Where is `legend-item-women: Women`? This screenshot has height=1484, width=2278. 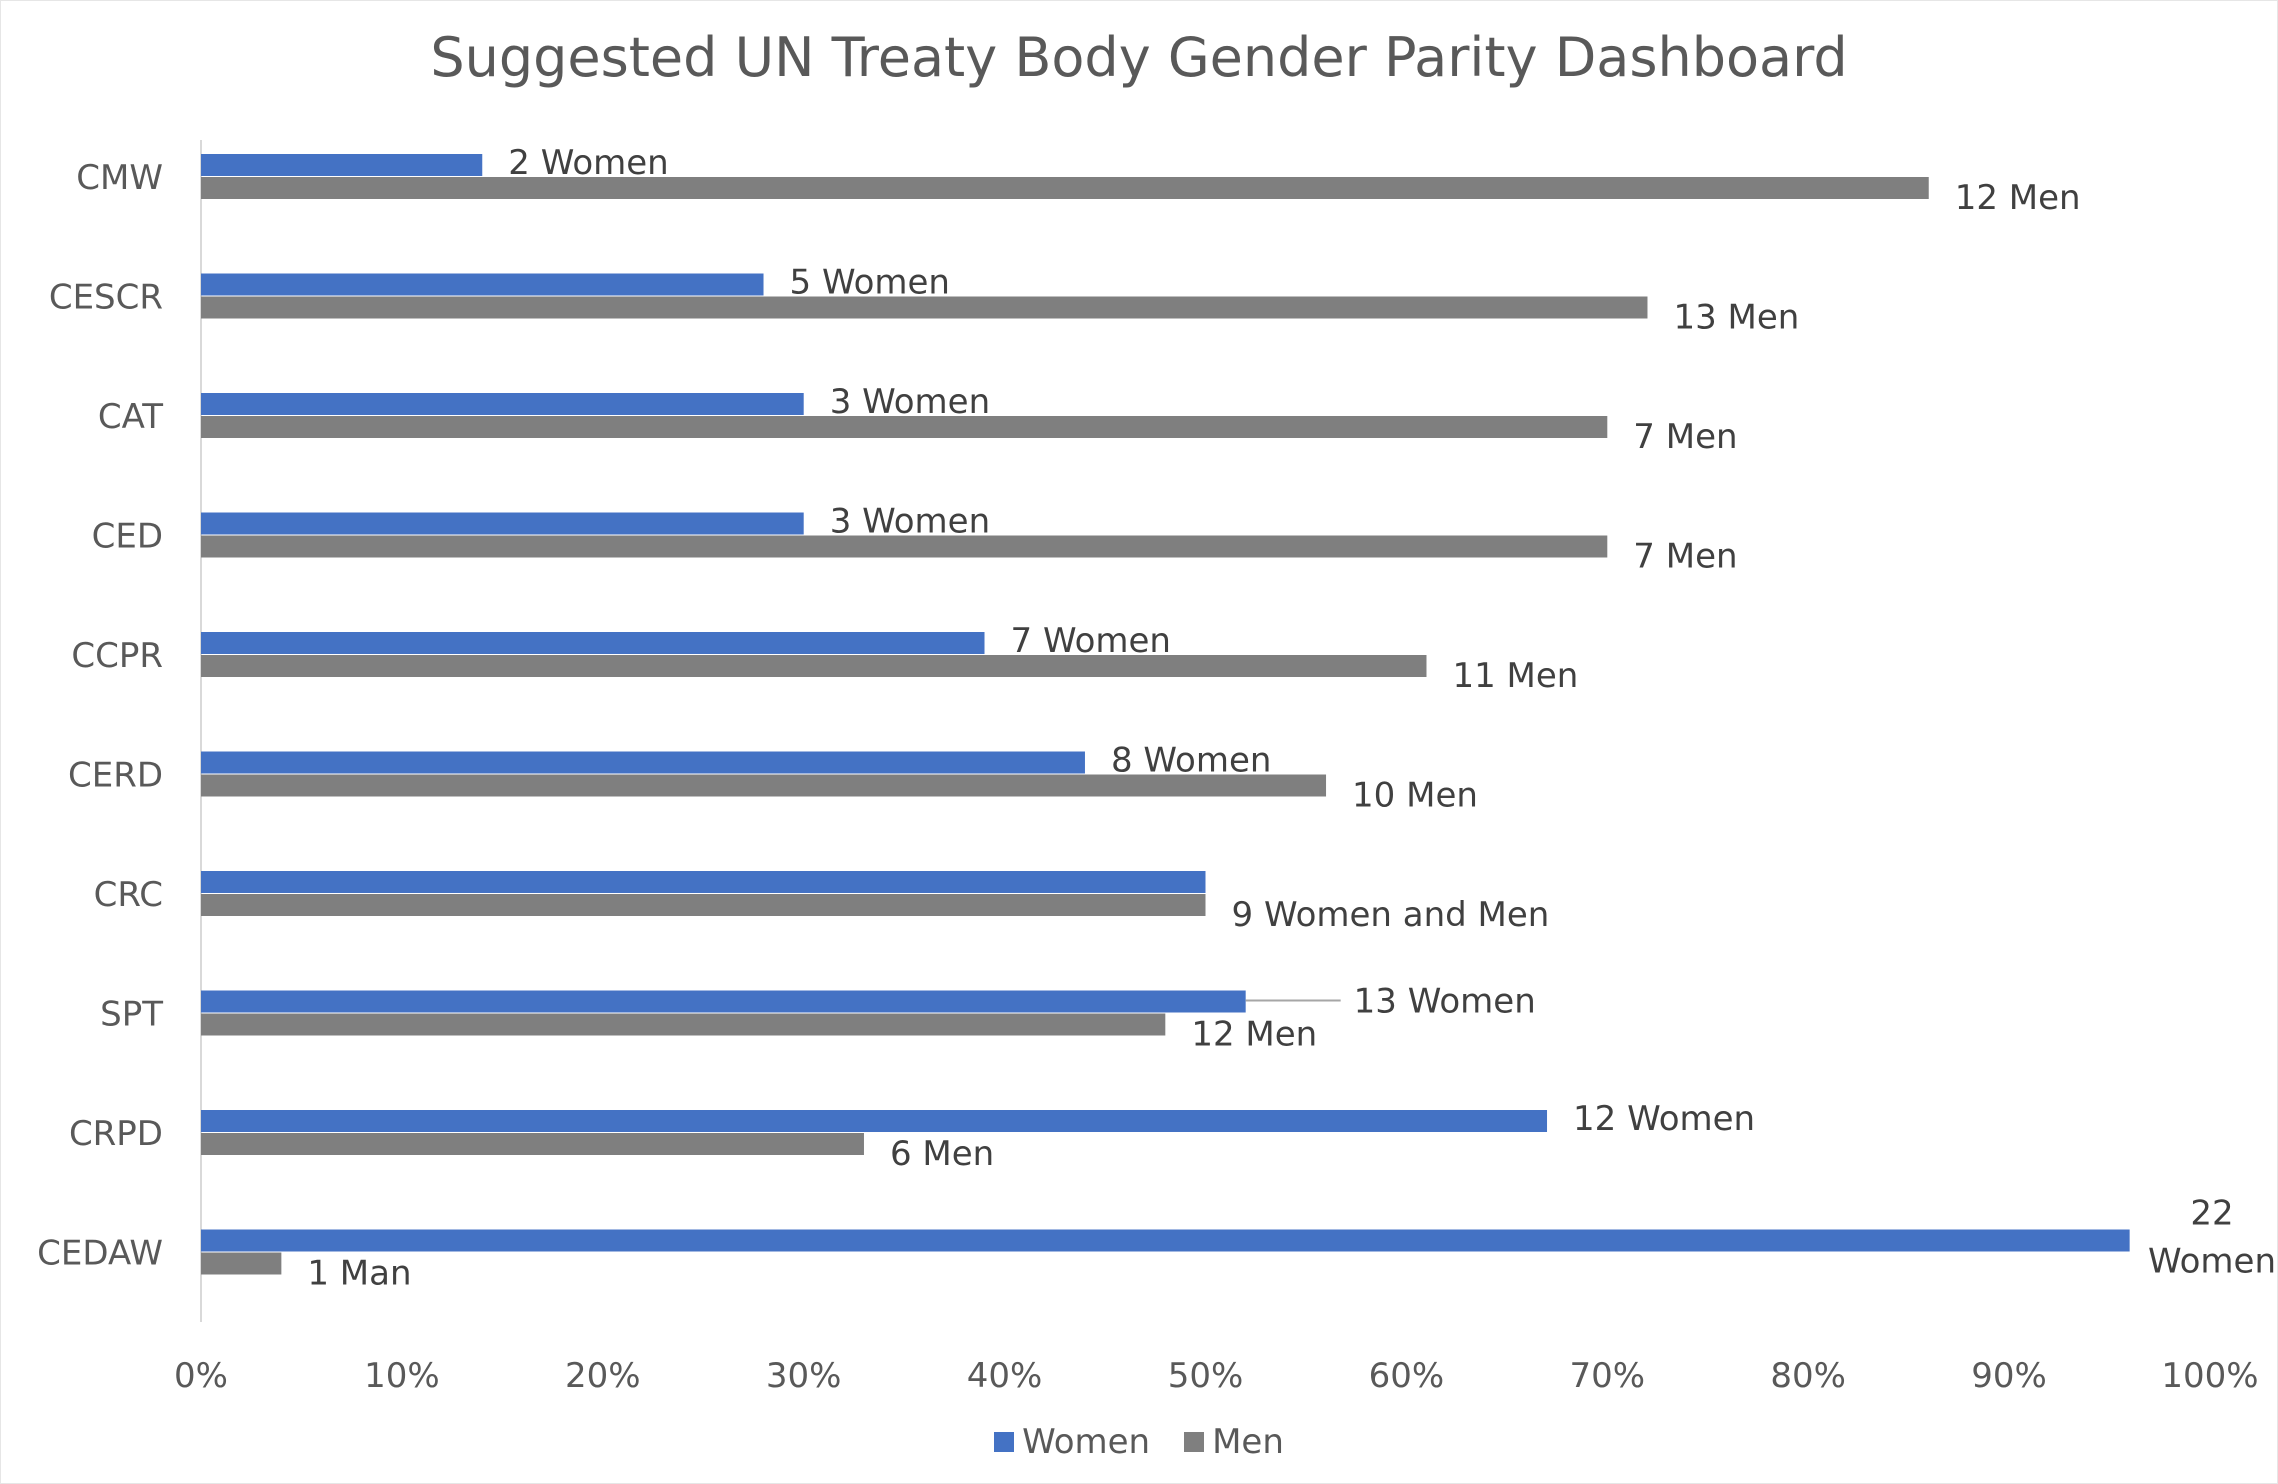 legend-item-women: Women is located at coordinates (1072, 1442).